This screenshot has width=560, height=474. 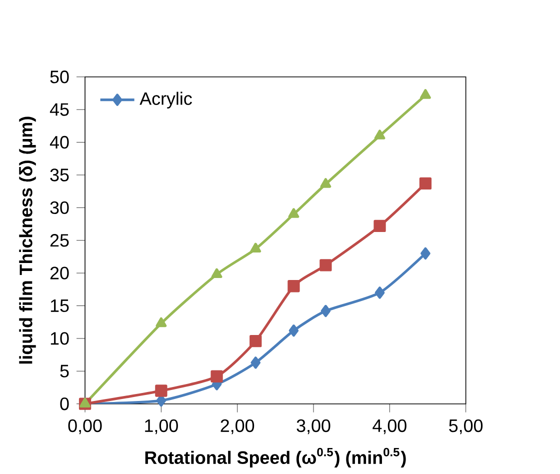 What do you see at coordinates (59, 240) in the screenshot?
I see `y-tick-label: 25` at bounding box center [59, 240].